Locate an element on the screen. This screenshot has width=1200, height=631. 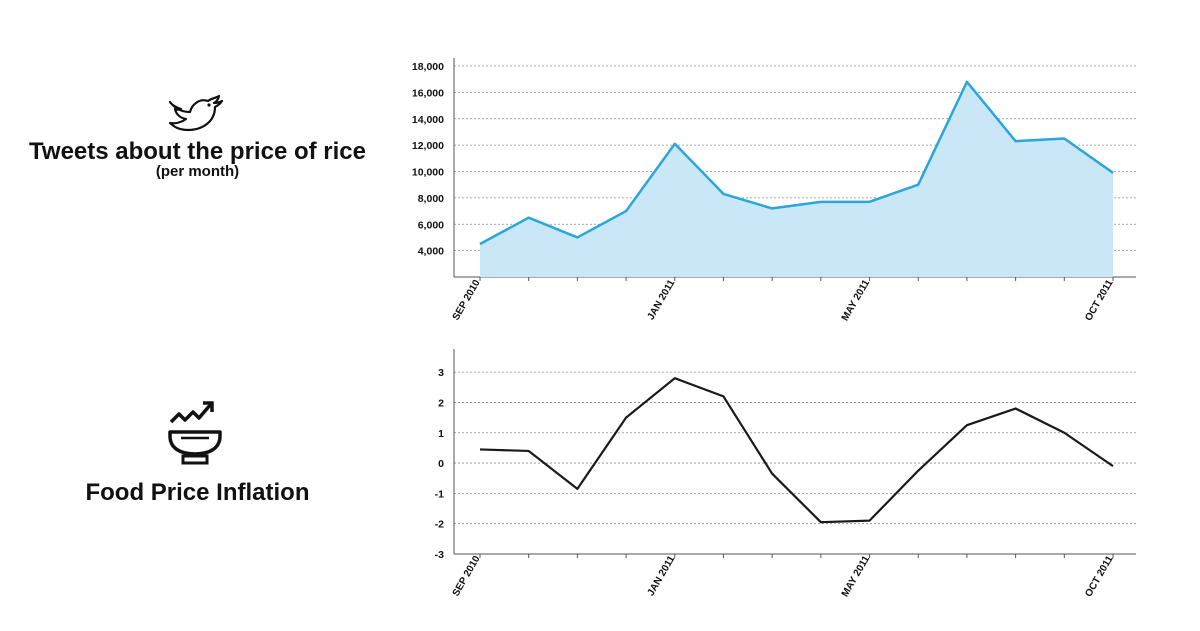
inflation-series-line is located at coordinates (796, 450).